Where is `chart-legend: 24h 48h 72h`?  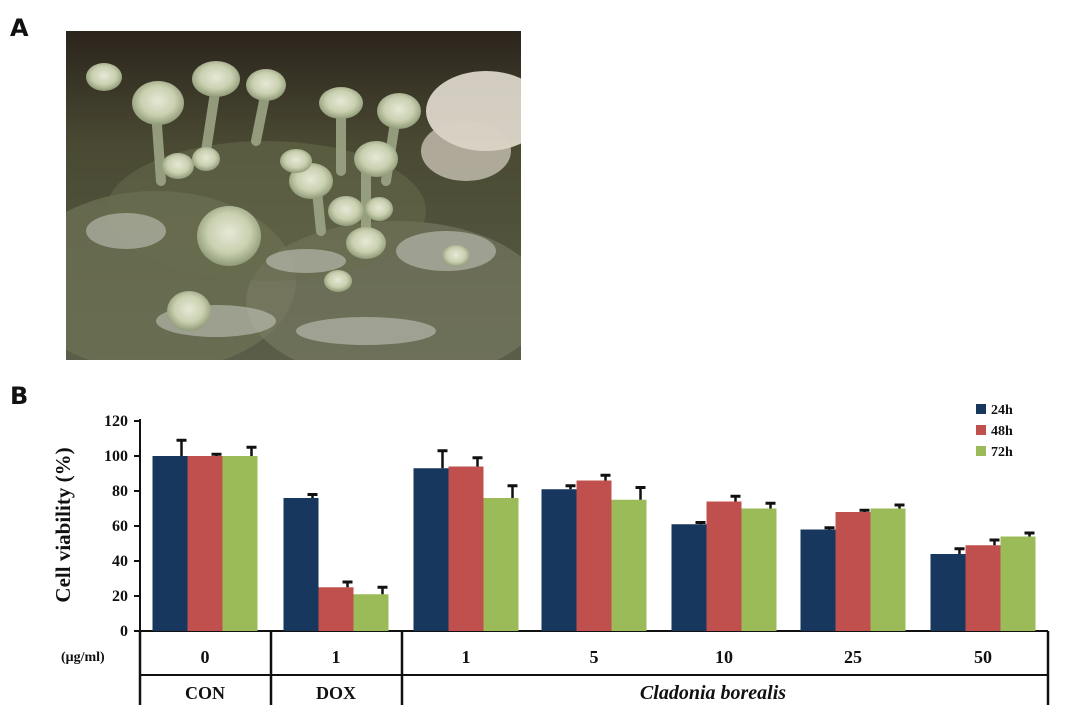
chart-legend: 24h 48h 72h is located at coordinates (994, 431).